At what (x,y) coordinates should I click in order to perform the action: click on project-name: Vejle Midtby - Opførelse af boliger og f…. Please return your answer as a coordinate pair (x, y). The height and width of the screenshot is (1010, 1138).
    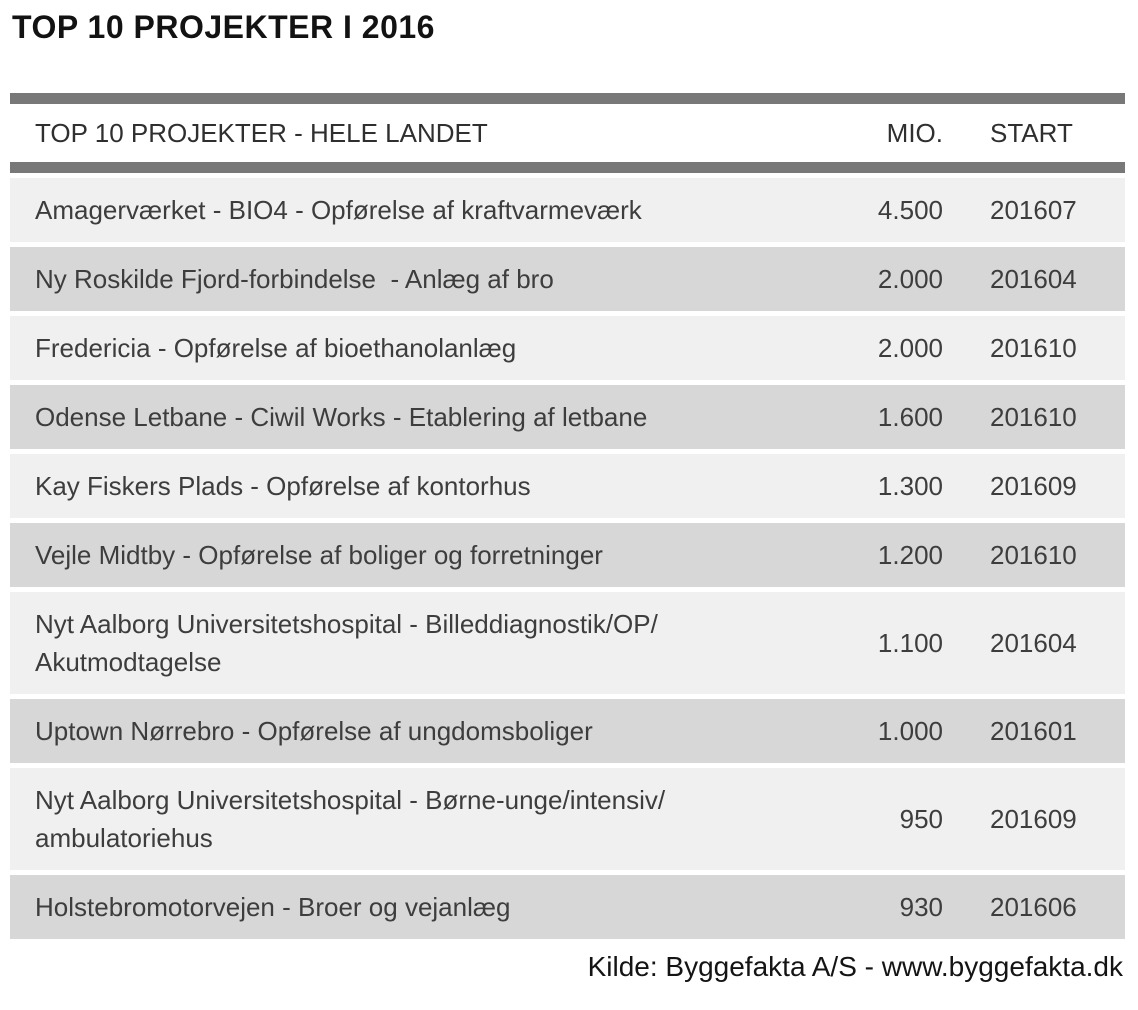
    Looking at the image, I should click on (319, 555).